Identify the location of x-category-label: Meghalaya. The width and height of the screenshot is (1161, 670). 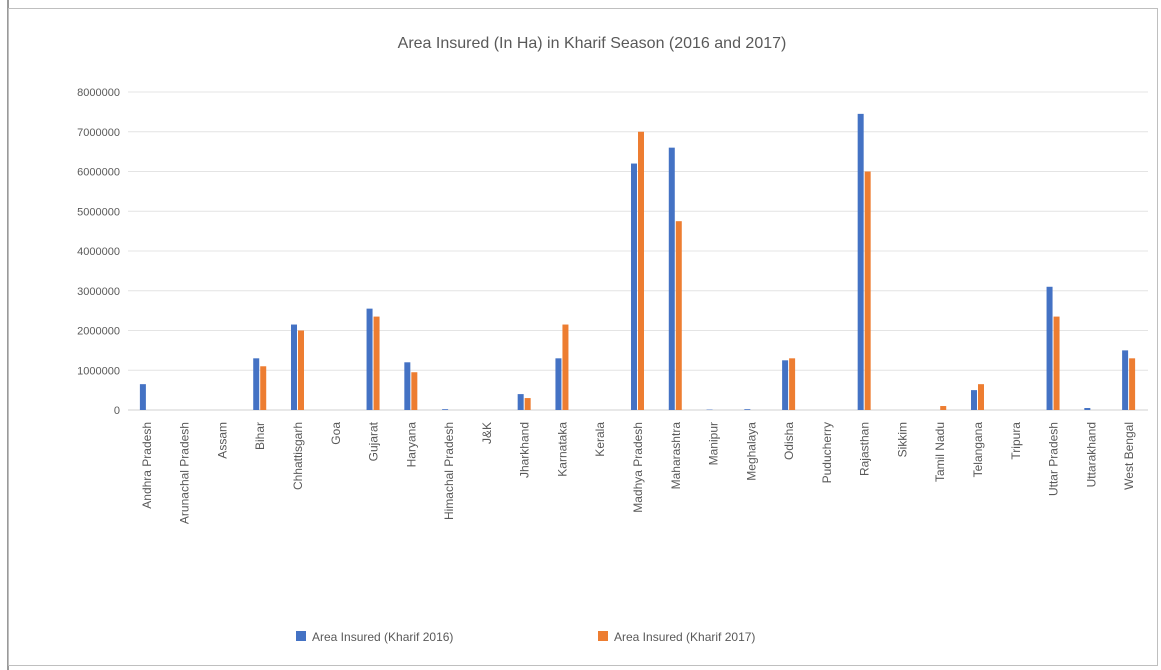
(751, 451).